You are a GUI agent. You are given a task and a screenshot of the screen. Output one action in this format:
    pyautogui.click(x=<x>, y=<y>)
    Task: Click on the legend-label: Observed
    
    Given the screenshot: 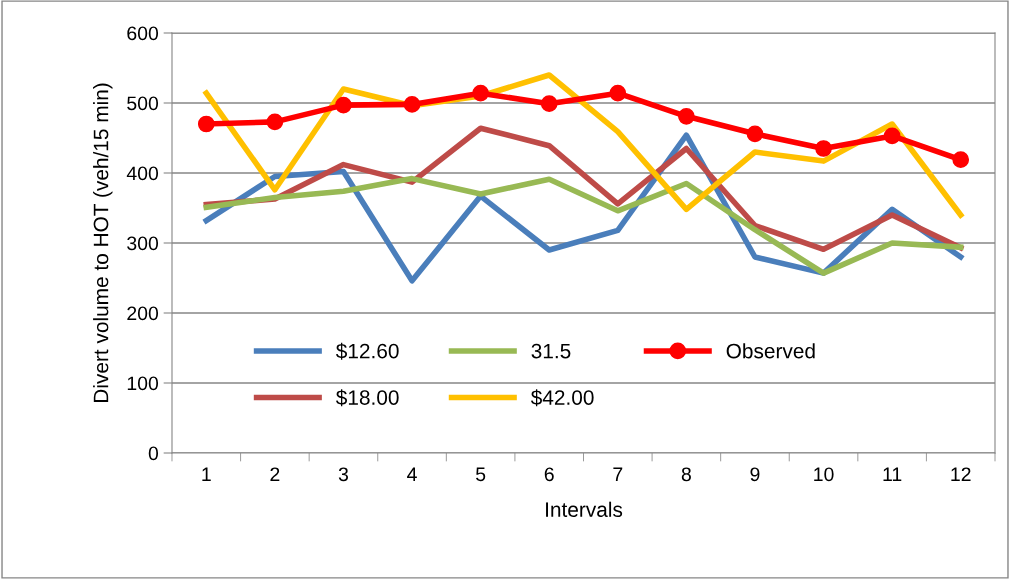 What is the action you would take?
    pyautogui.click(x=770, y=351)
    